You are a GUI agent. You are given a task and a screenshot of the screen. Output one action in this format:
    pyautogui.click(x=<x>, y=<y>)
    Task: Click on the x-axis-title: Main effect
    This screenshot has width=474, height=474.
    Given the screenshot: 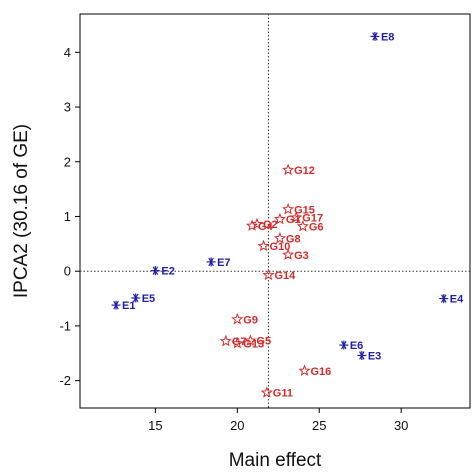 What is the action you would take?
    pyautogui.click(x=275, y=460)
    